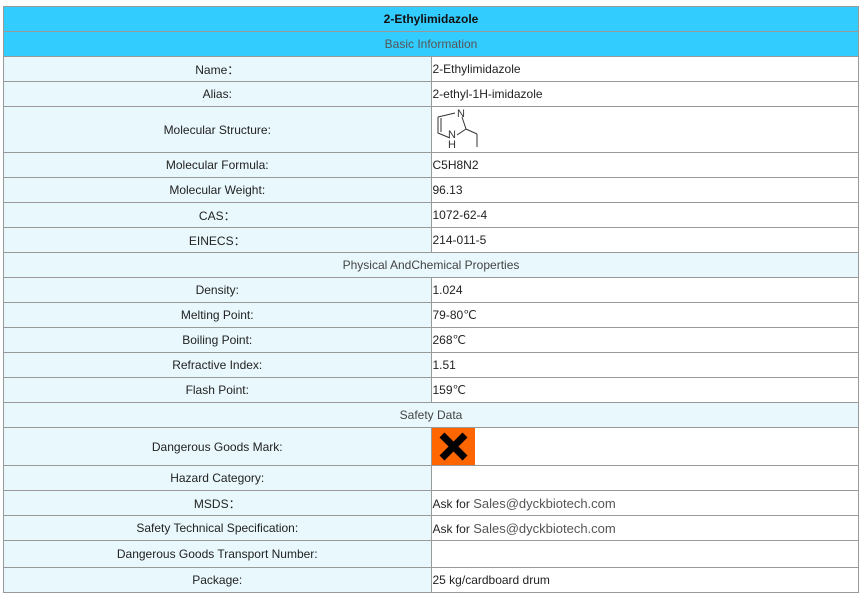 This screenshot has height=596, width=865. What do you see at coordinates (461, 114) in the screenshot?
I see `atom-n: N` at bounding box center [461, 114].